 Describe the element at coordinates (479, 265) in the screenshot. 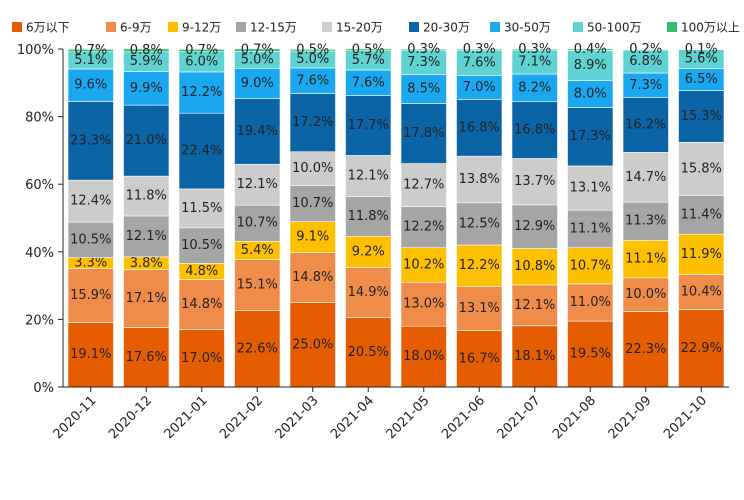

I see `data-label-2021-06-s2: 12.2%` at that location.